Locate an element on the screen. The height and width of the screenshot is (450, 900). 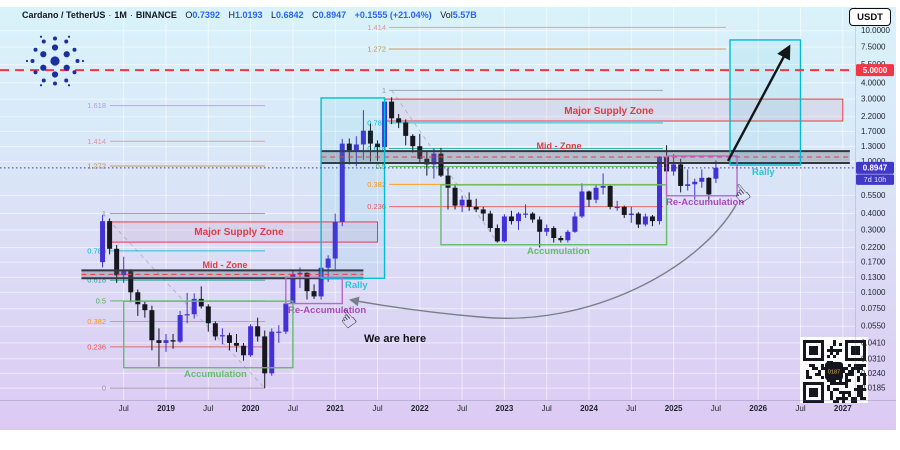
interval-label: 1M is located at coordinates (120, 15).